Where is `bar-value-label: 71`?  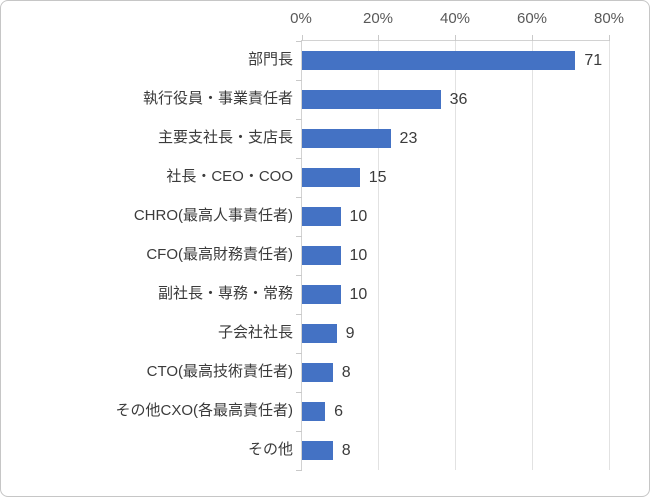 bar-value-label: 71 is located at coordinates (593, 60).